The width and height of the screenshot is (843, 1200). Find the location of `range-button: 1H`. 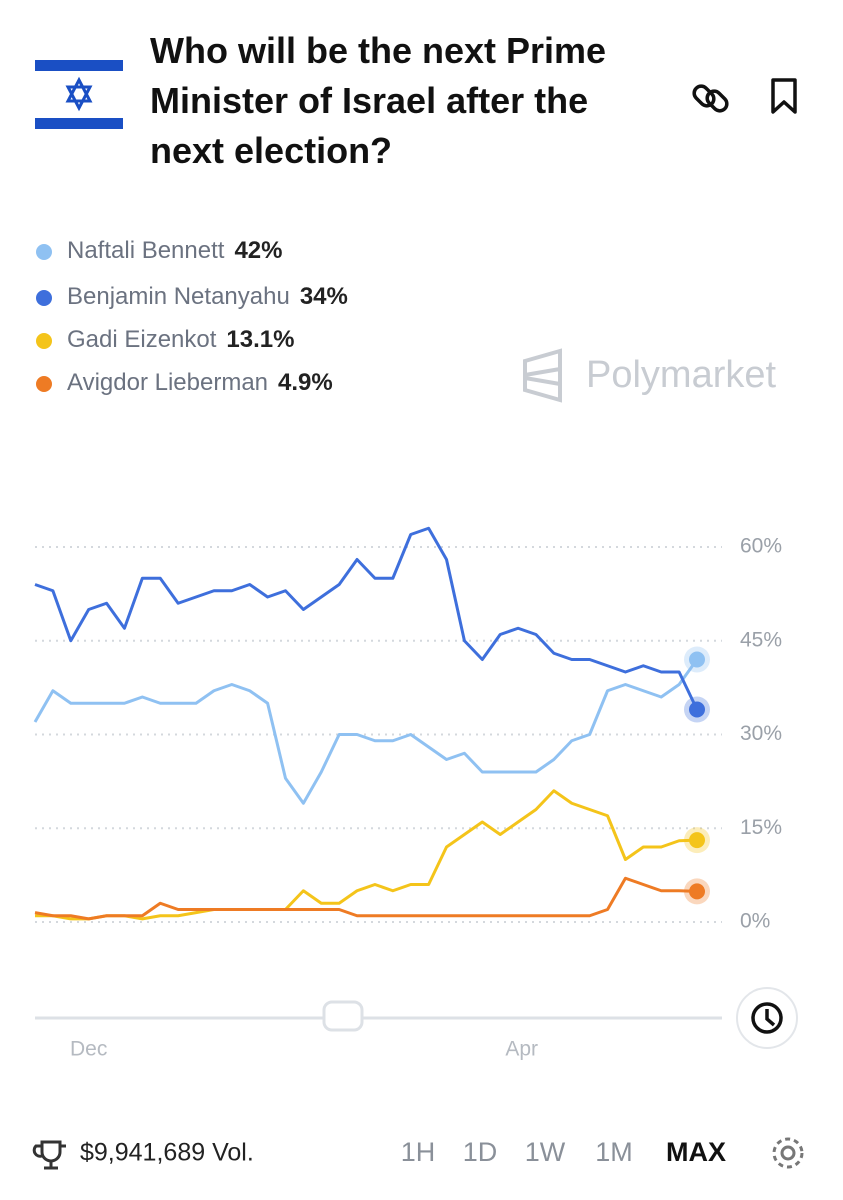

range-button: 1H is located at coordinates (418, 1152).